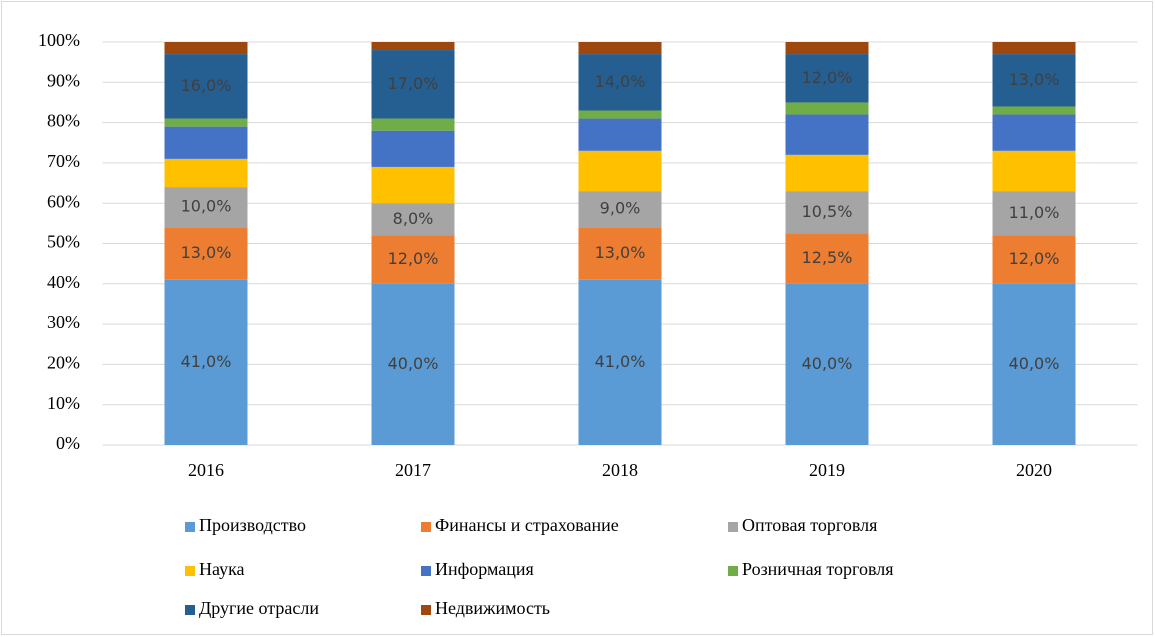 Image resolution: width=1155 pixels, height=637 pixels. What do you see at coordinates (63, 80) in the screenshot?
I see `y-tick-label: 90%` at bounding box center [63, 80].